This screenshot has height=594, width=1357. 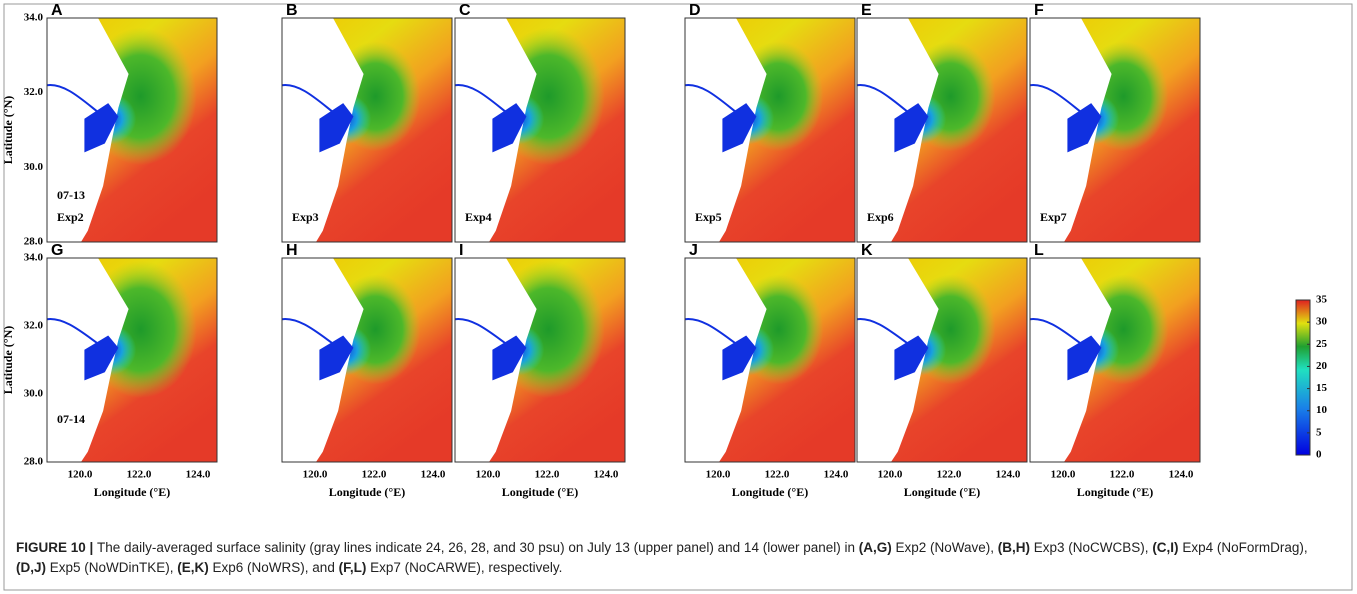 What do you see at coordinates (1322, 300) in the screenshot?
I see `colorbar-tick-label: 35` at bounding box center [1322, 300].